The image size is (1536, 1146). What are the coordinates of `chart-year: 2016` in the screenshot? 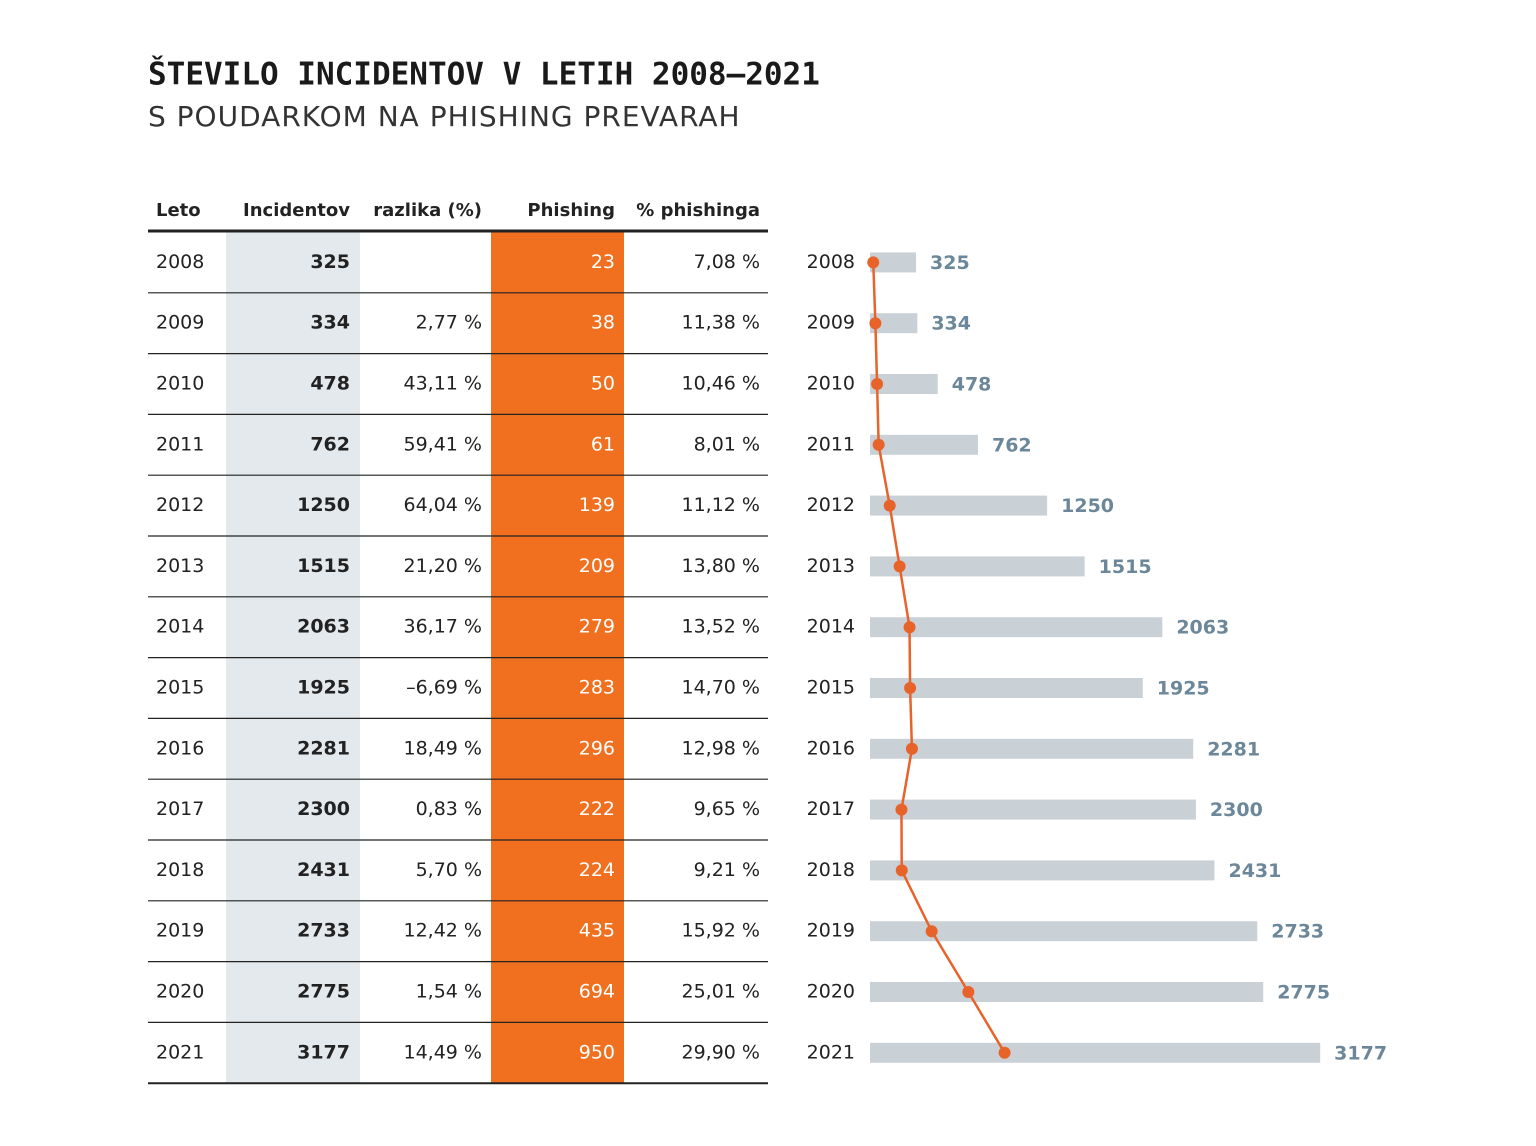 It's located at (831, 748).